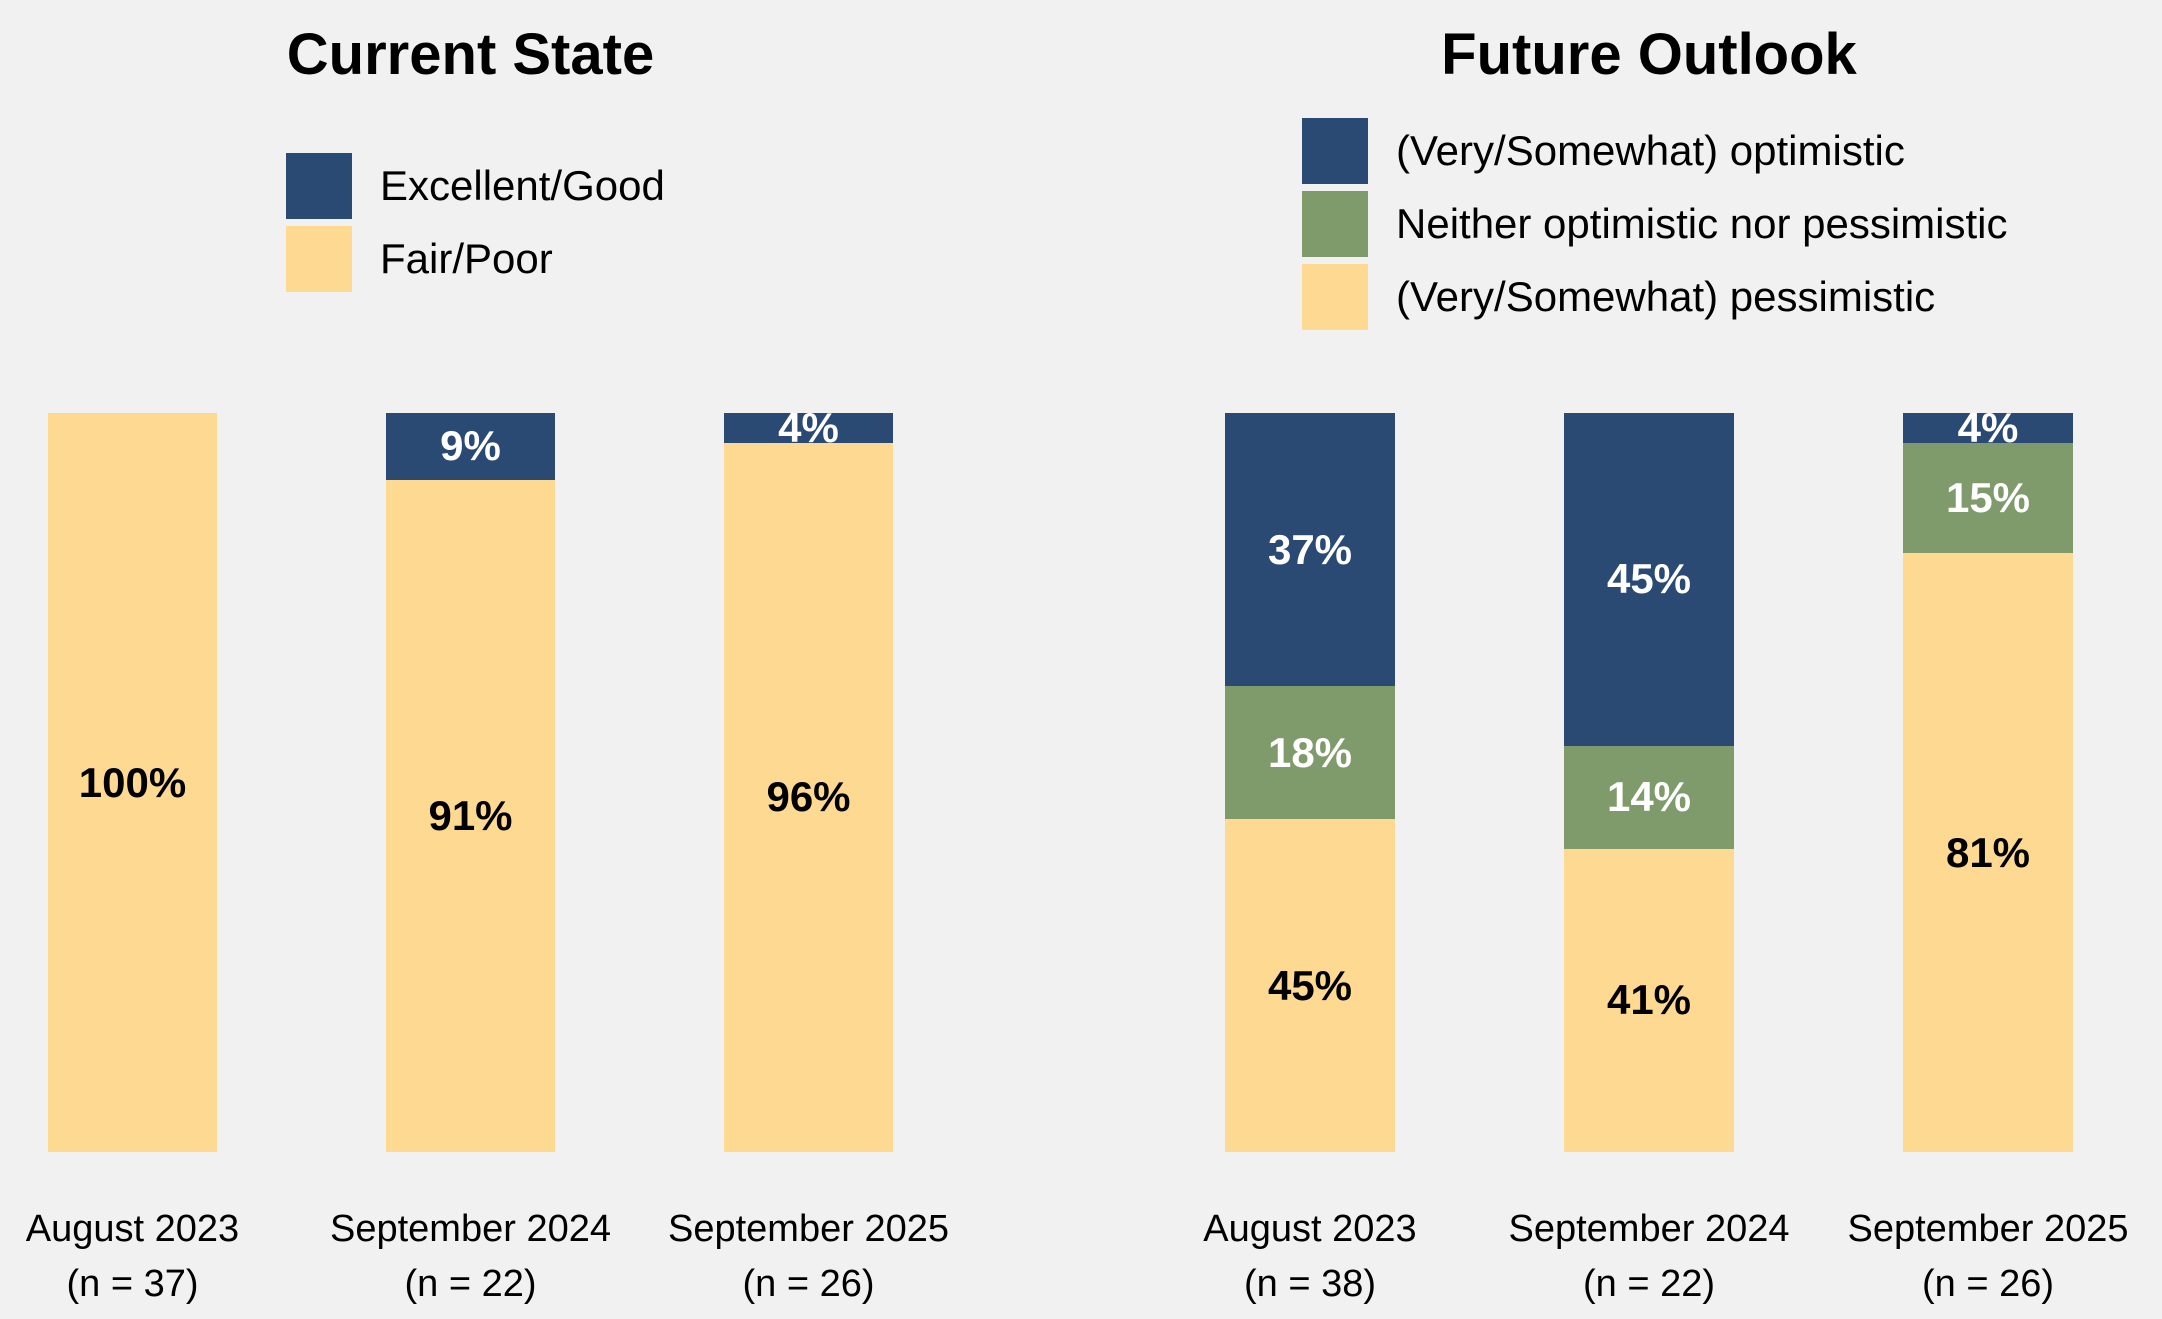 Image resolution: width=2162 pixels, height=1319 pixels. I want to click on legend-item: (Very/Somewhat) pessimistic, so click(1655, 297).